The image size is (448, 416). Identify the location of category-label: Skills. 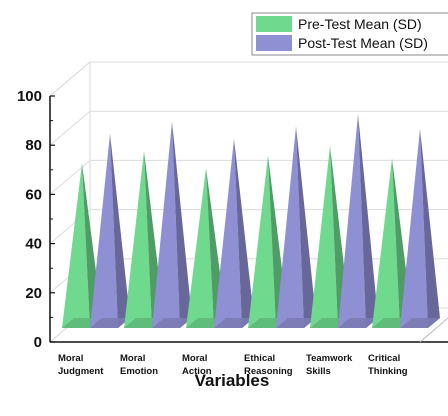
(318, 371).